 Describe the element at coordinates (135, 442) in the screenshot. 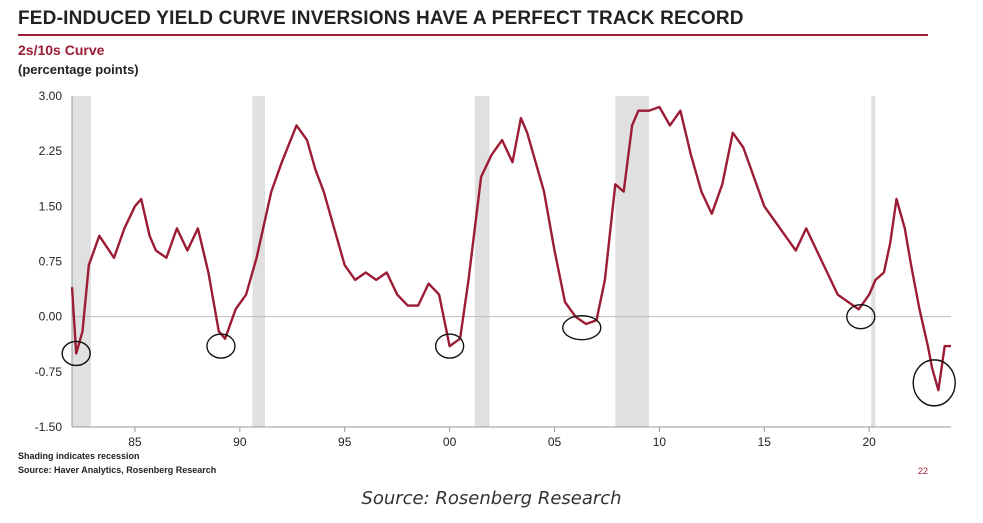

I see `x-tick-label: 85` at that location.